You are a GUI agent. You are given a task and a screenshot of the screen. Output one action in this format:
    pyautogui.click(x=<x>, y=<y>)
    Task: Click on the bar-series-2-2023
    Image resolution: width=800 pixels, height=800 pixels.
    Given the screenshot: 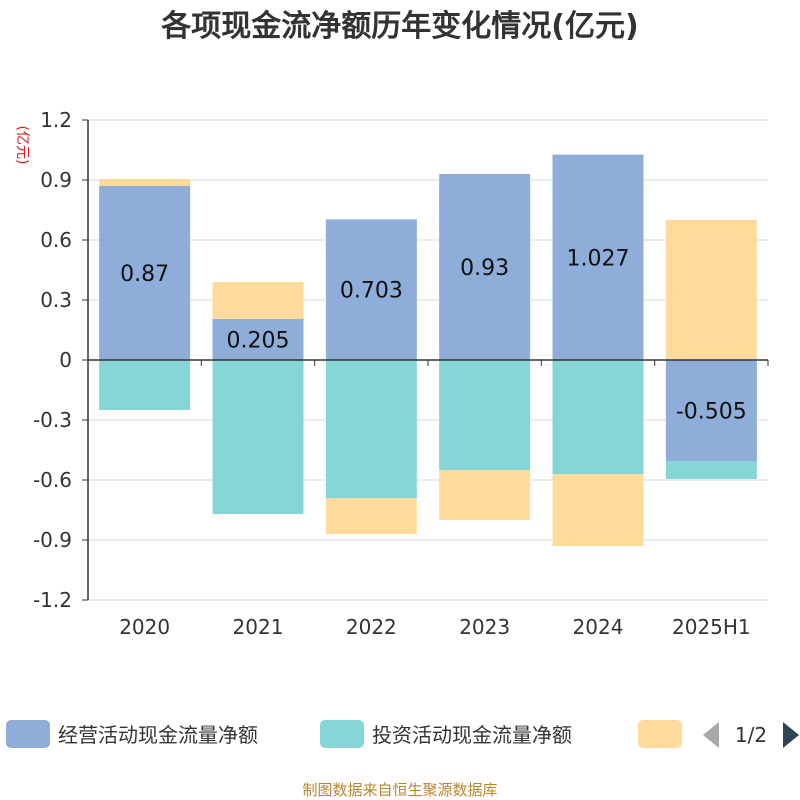 What is the action you would take?
    pyautogui.click(x=485, y=495)
    